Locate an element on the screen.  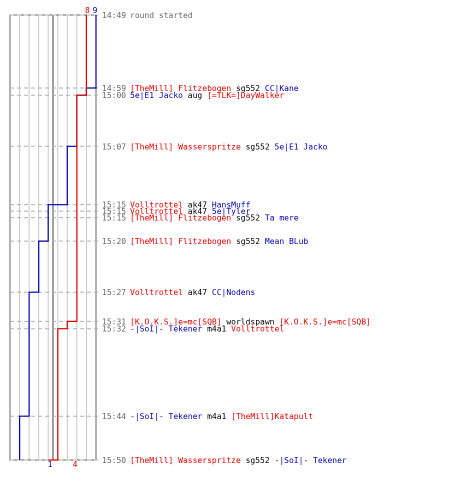
player-count-label: 8 is located at coordinates (87, 10).